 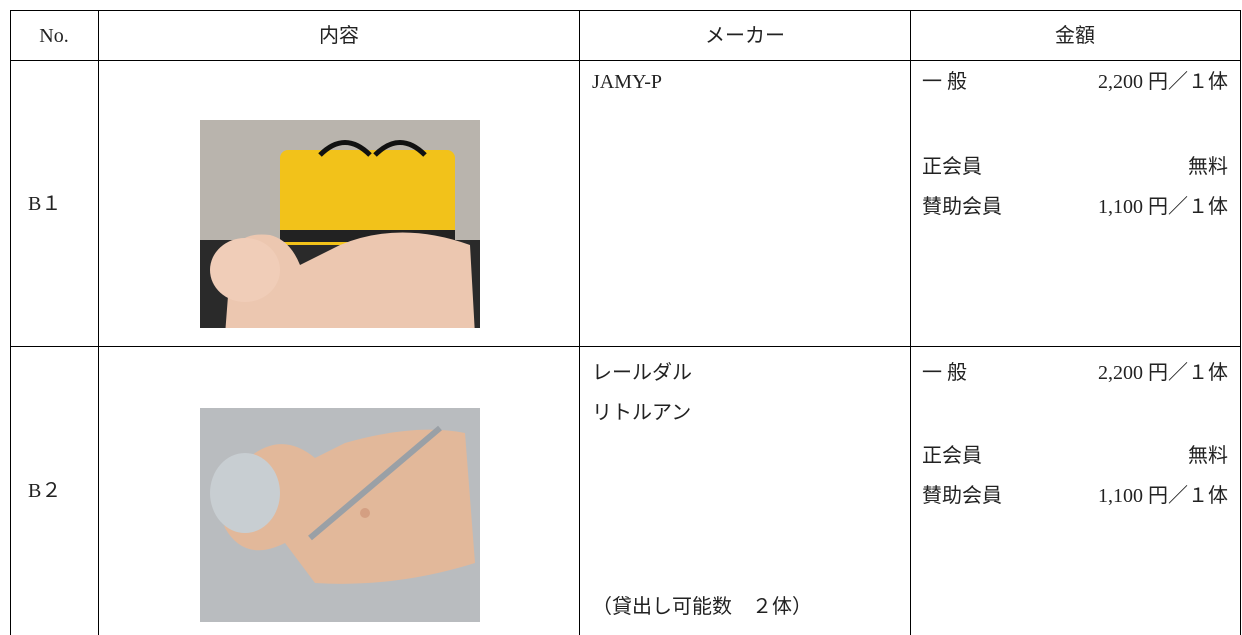 I want to click on maker: JAMY-P, so click(x=627, y=82).